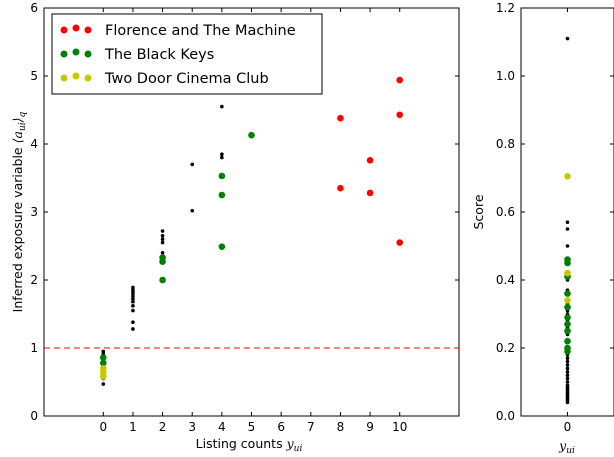 The image size is (614, 457). Describe the element at coordinates (505, 144) in the screenshot. I see `y-tick-label: 0.8` at that location.